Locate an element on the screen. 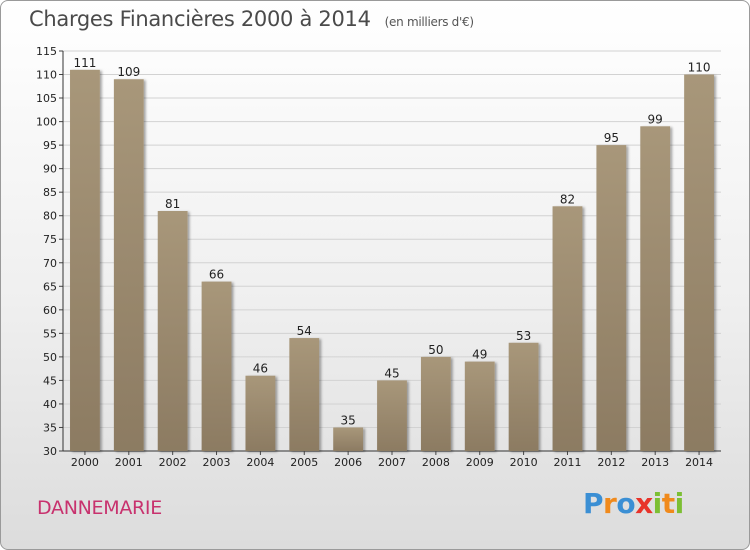 The image size is (750, 550). y-tick-label: 105 is located at coordinates (46, 98).